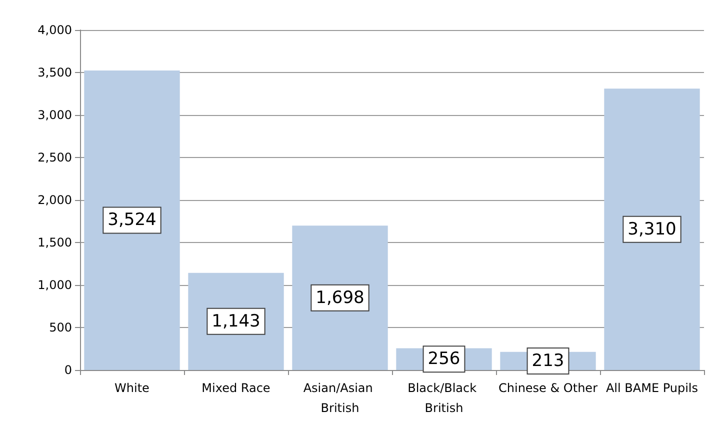  Describe the element at coordinates (548, 388) in the screenshot. I see `x-tick-label: Chinese & Other` at that location.